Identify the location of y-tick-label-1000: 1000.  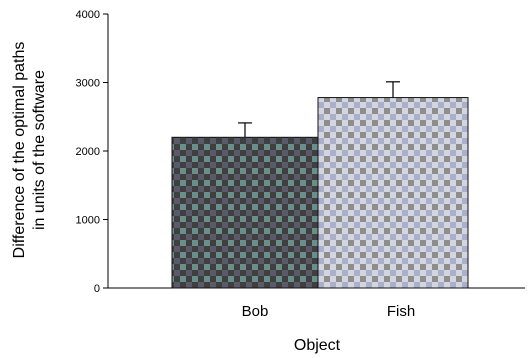
(88, 221).